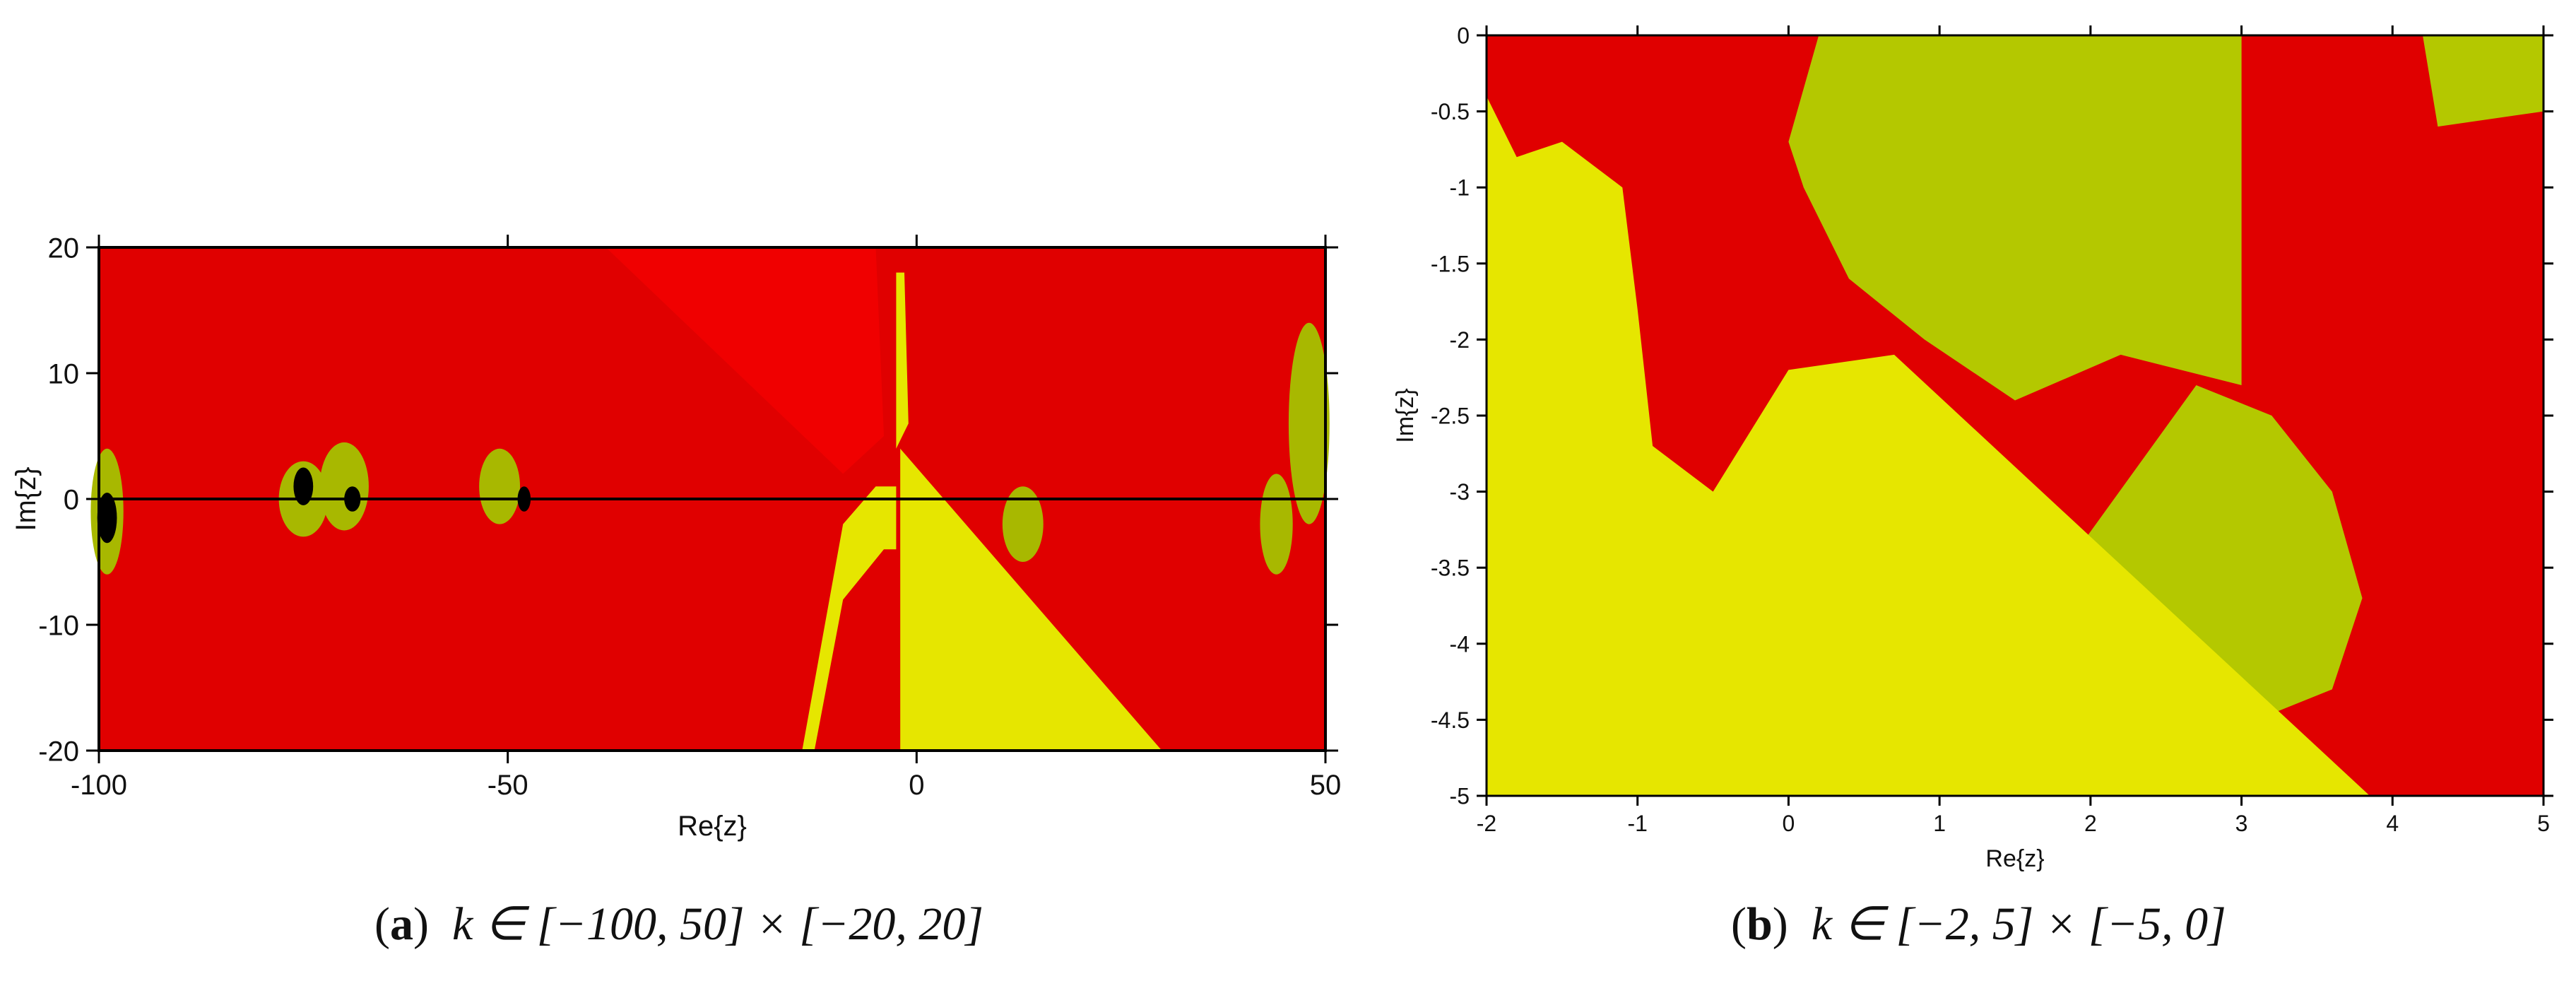 This screenshot has width=2576, height=981. I want to click on x-tick-label: 3, so click(2241, 823).